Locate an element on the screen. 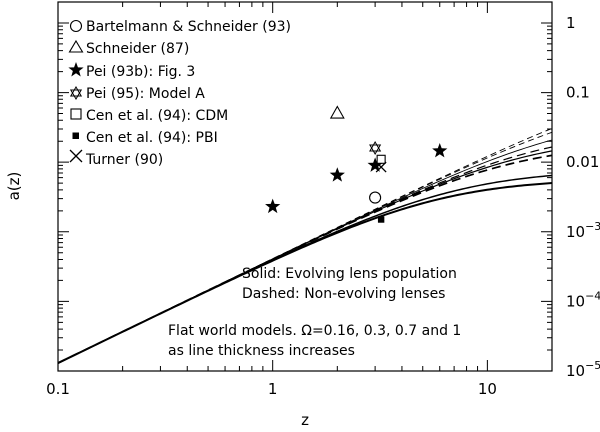 This screenshot has width=600, height=432. legend-marker-circle is located at coordinates (76, 26).